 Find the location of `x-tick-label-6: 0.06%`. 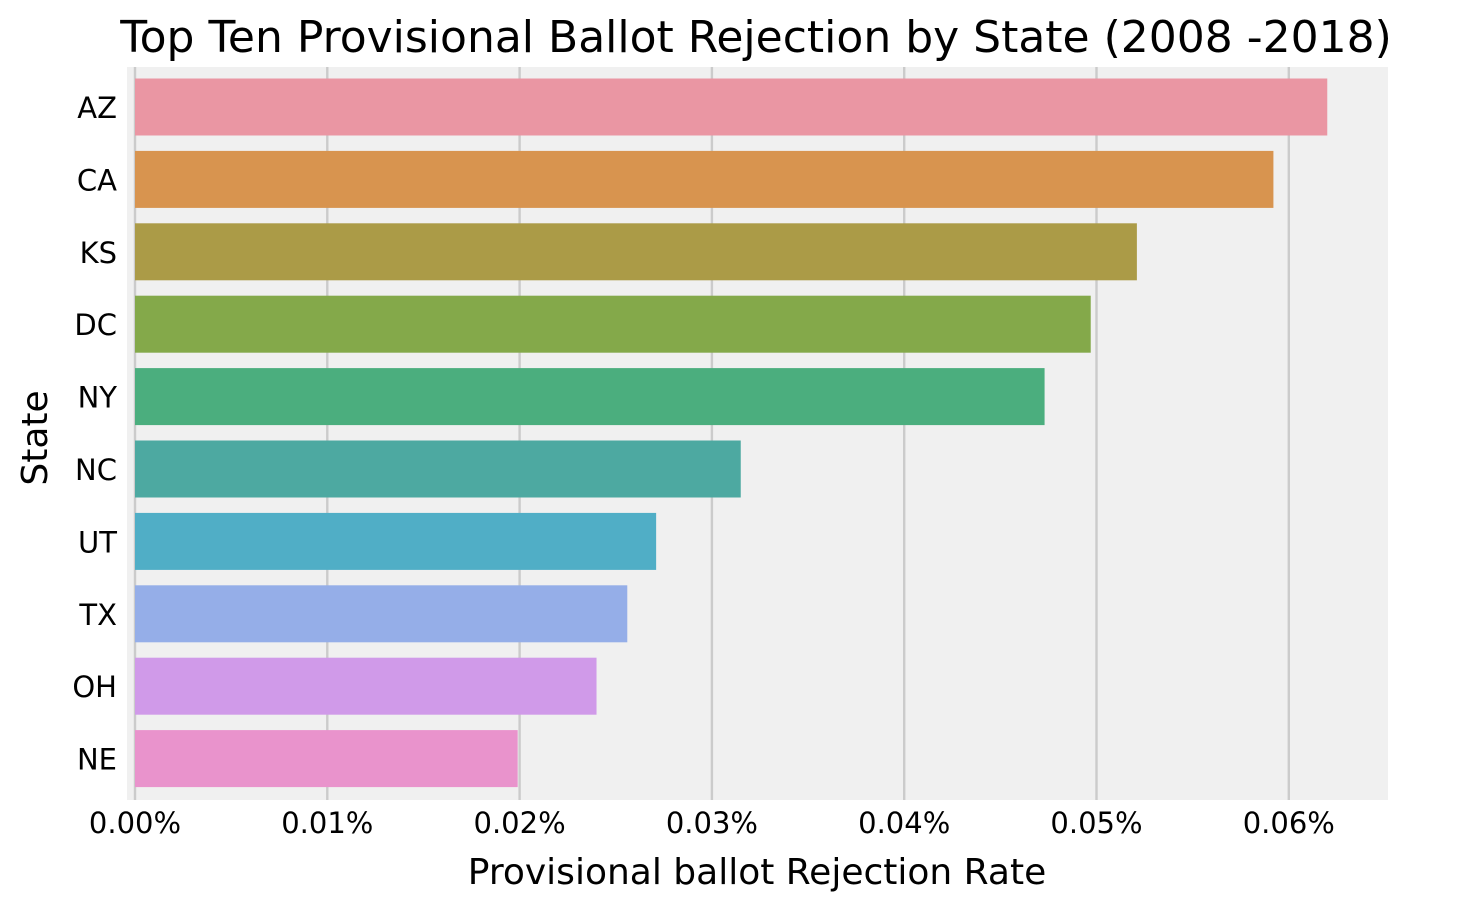

x-tick-label-6: 0.06% is located at coordinates (1289, 823).